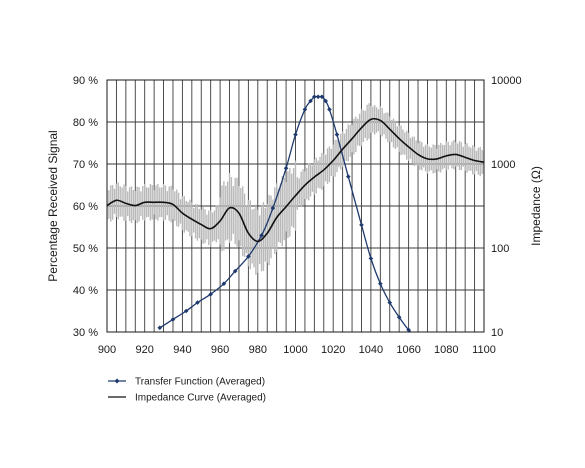 The image size is (585, 468). Describe the element at coordinates (85, 333) in the screenshot. I see `y-left-tick-label: 30 %` at that location.